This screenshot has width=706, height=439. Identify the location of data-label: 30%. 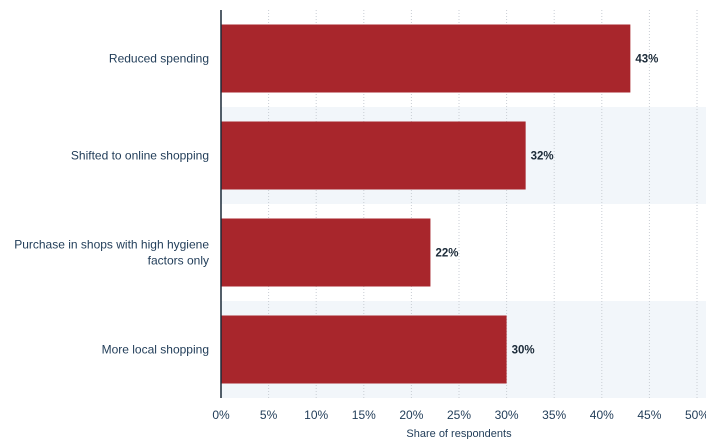
(523, 351).